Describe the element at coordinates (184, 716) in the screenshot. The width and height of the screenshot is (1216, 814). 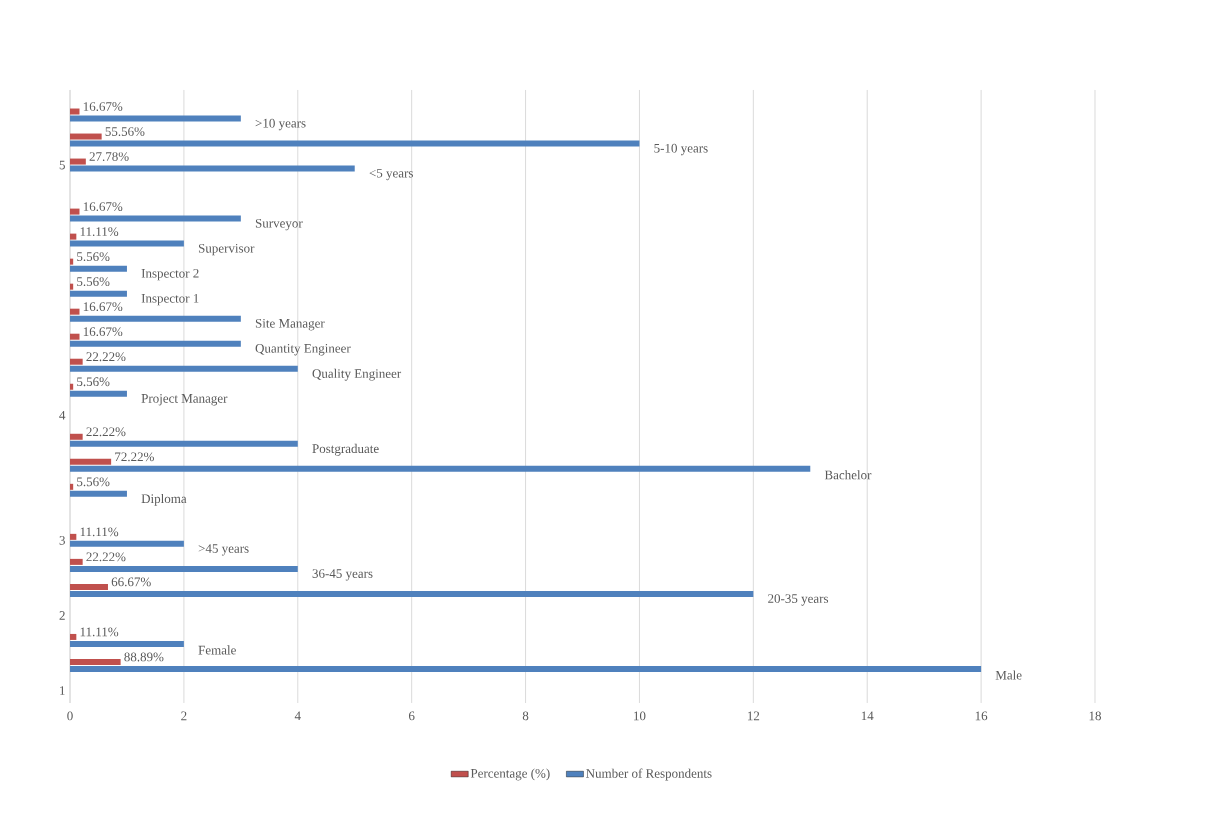
I see `x-tick-label: 2` at that location.